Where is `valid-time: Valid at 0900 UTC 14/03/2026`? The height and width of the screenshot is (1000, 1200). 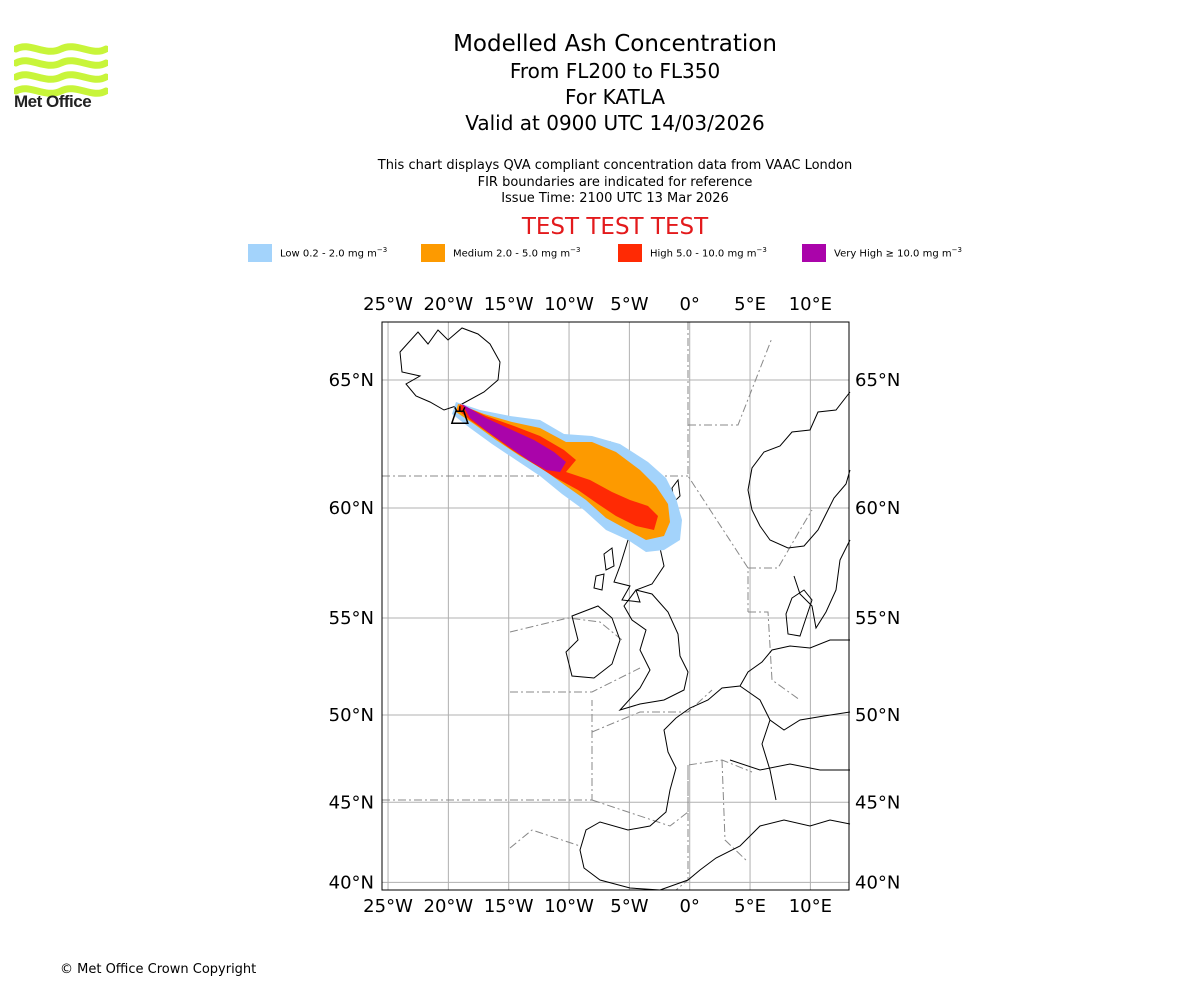 valid-time: Valid at 0900 UTC 14/03/2026 is located at coordinates (615, 123).